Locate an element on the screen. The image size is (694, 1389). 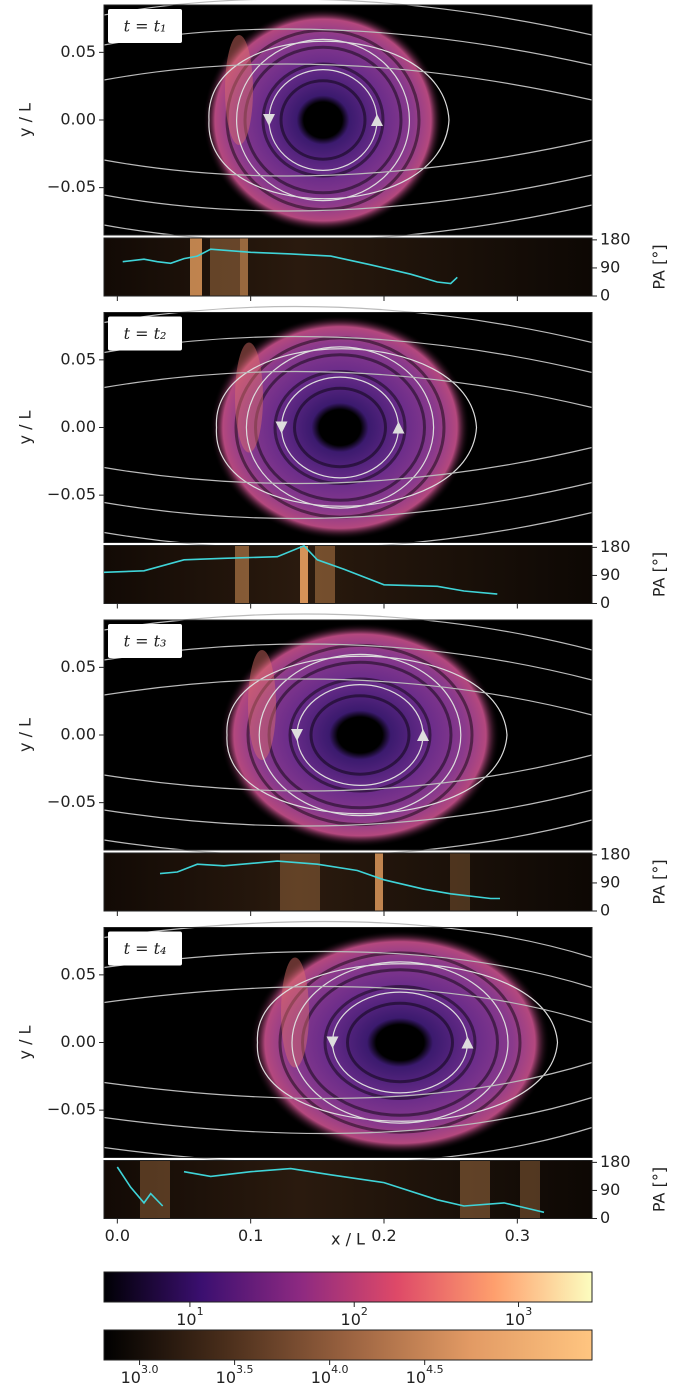
colorbar-tick-exponent: 3.5 is located at coordinates (245, 1369).